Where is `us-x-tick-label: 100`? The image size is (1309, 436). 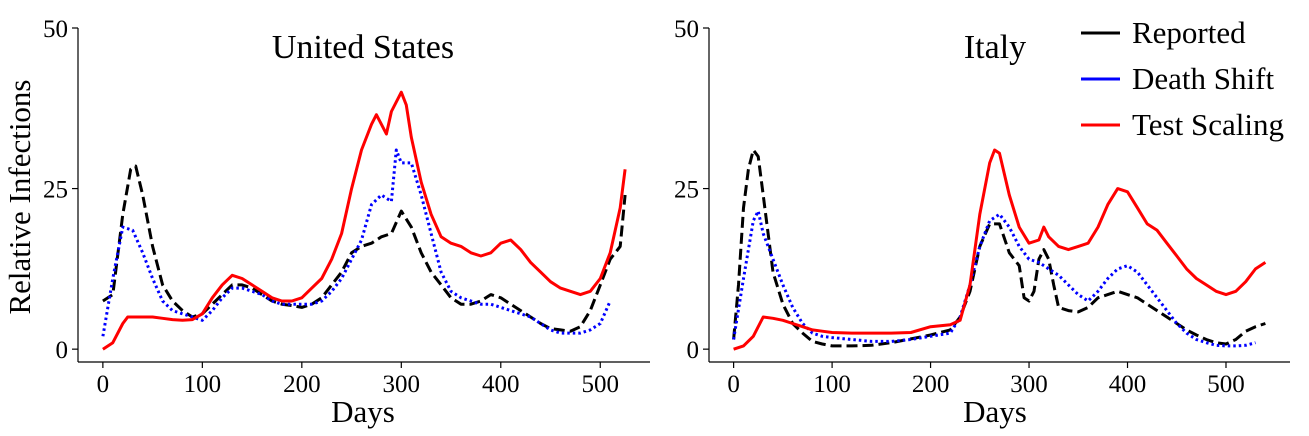 us-x-tick-label: 100 is located at coordinates (203, 384).